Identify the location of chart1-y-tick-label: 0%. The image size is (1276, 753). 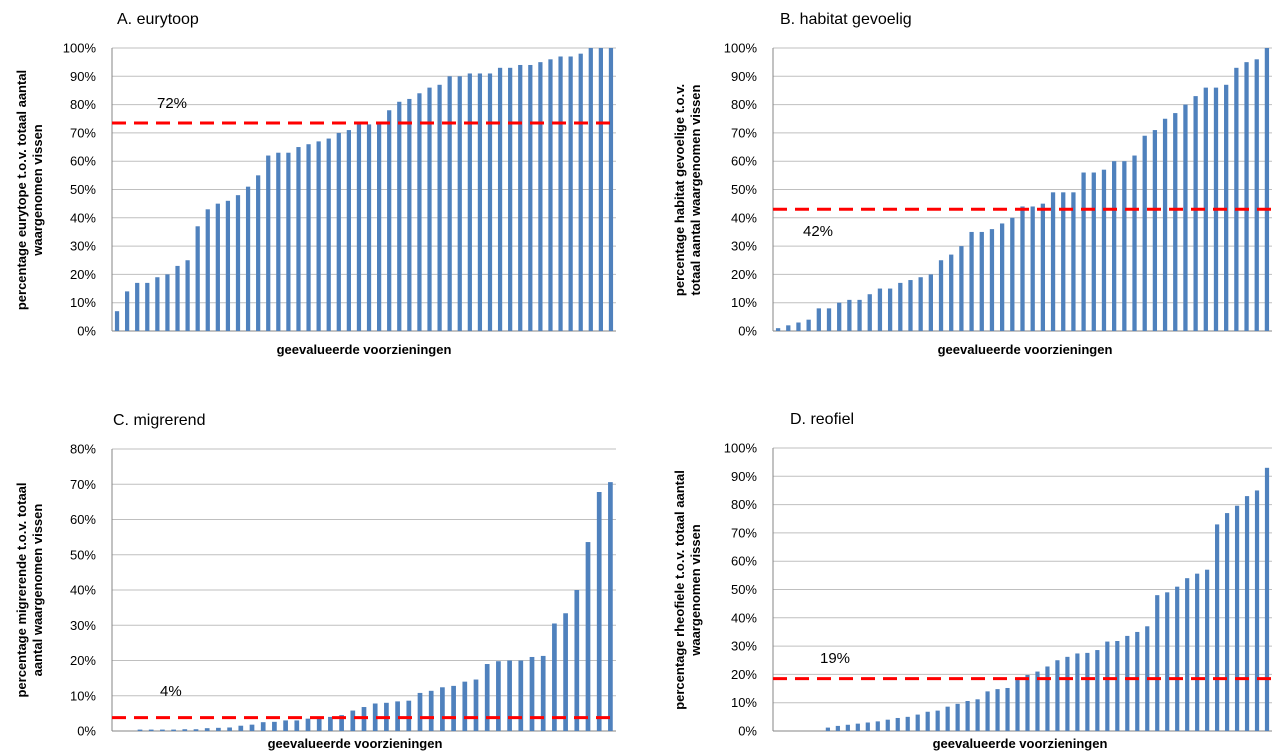
(86, 331).